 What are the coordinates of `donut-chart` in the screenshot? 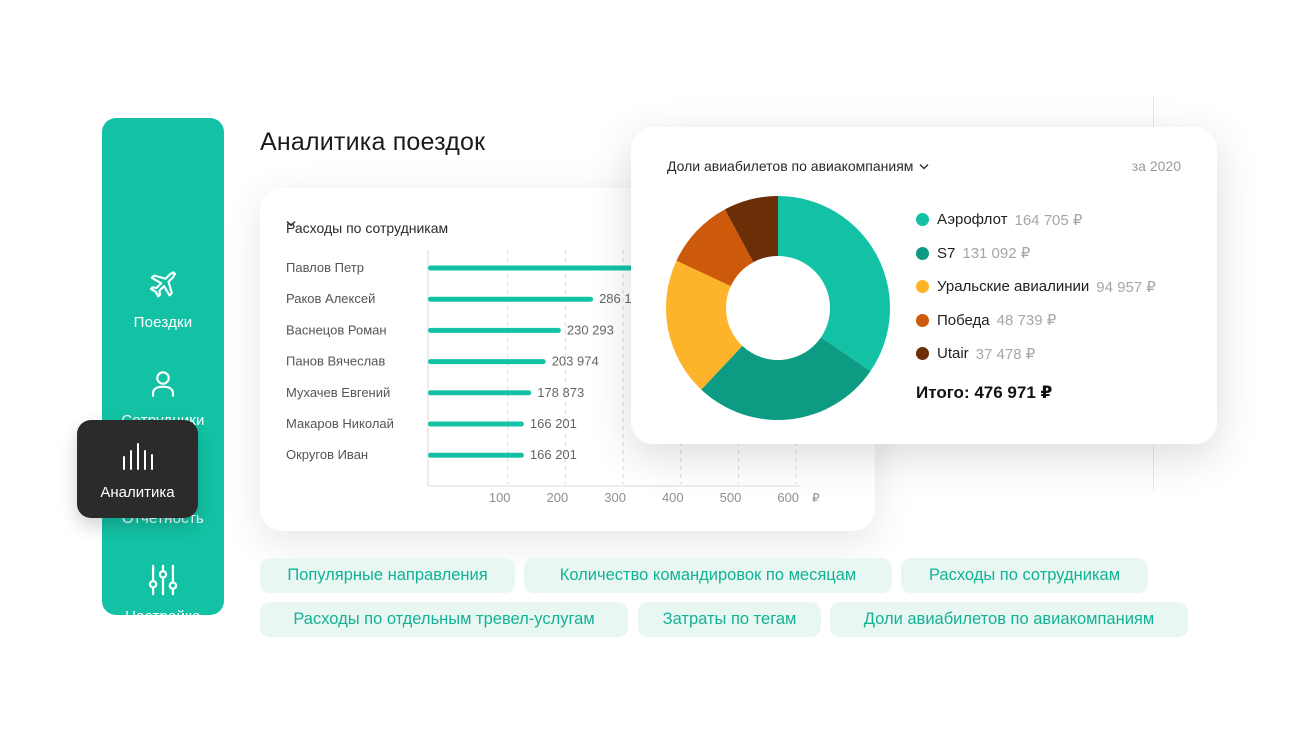 It's located at (778, 308).